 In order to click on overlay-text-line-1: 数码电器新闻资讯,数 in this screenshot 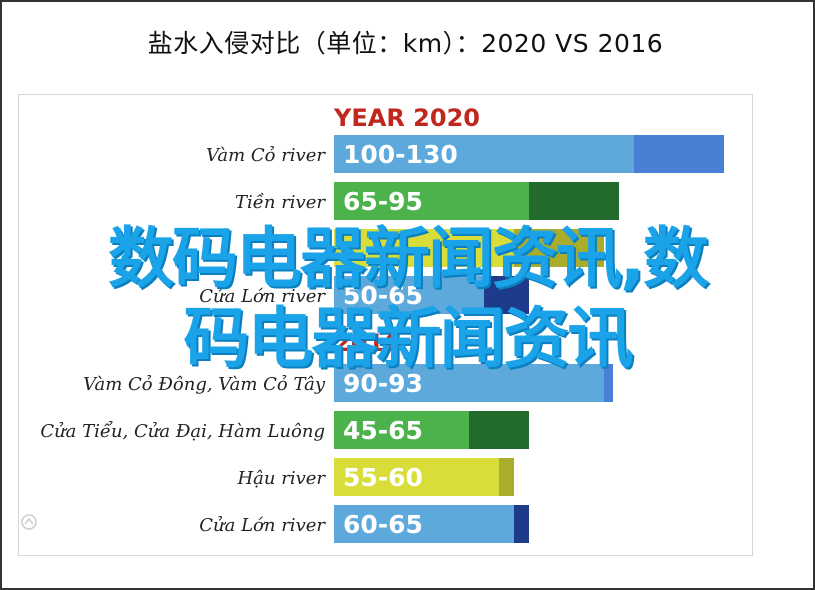, I will do `click(408, 258)`.